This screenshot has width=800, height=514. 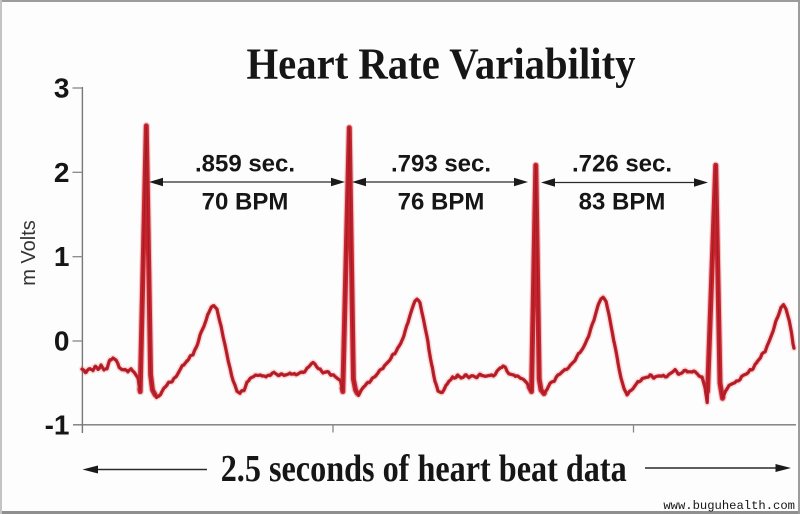 What do you see at coordinates (729, 506) in the screenshot?
I see `svg-text: www.buguhealth.com` at bounding box center [729, 506].